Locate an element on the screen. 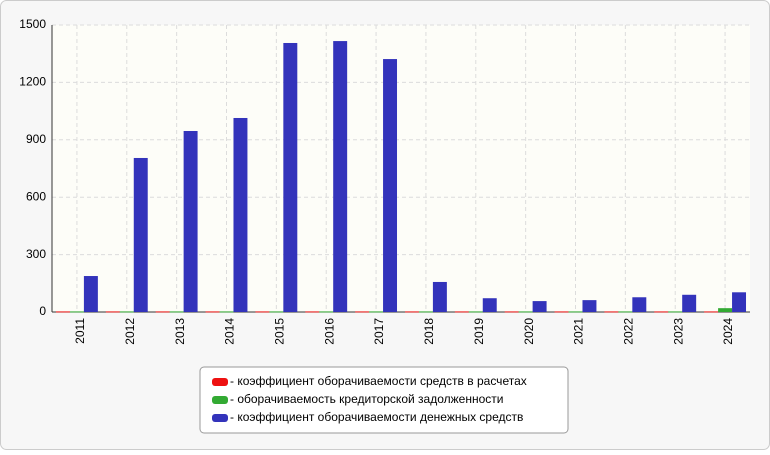 The image size is (770, 455). x-tick-label: 2015 is located at coordinates (280, 331).